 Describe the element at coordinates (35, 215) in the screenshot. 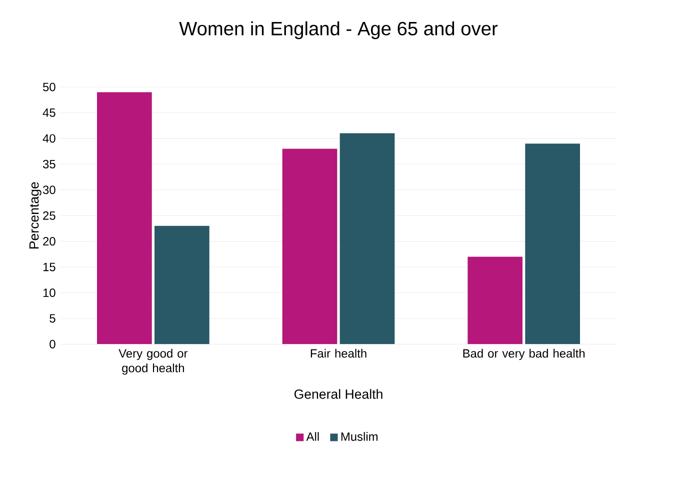

I see `y-axis-title: Percentage` at that location.